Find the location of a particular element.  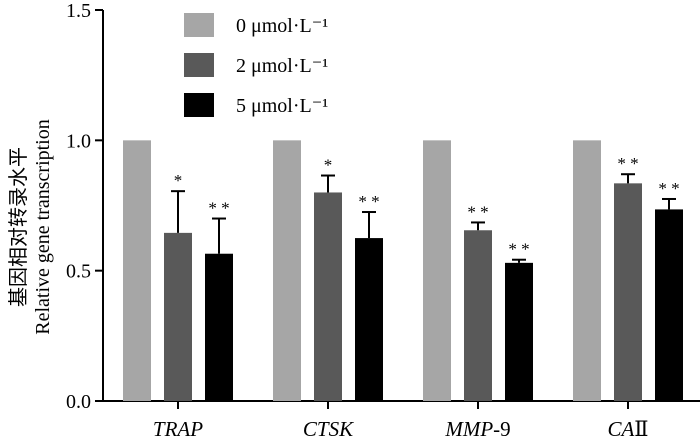

y-axis-label: 基因相对转录水平 Relative gene transcription is located at coordinates (30, 226).